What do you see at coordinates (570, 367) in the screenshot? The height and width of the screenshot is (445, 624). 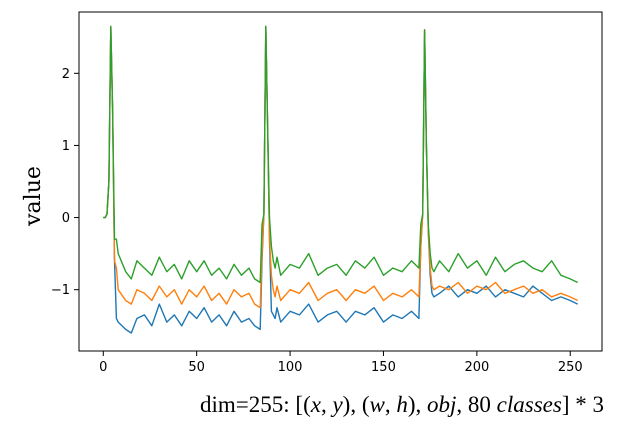 I see `x-tick-label: 250` at bounding box center [570, 367].